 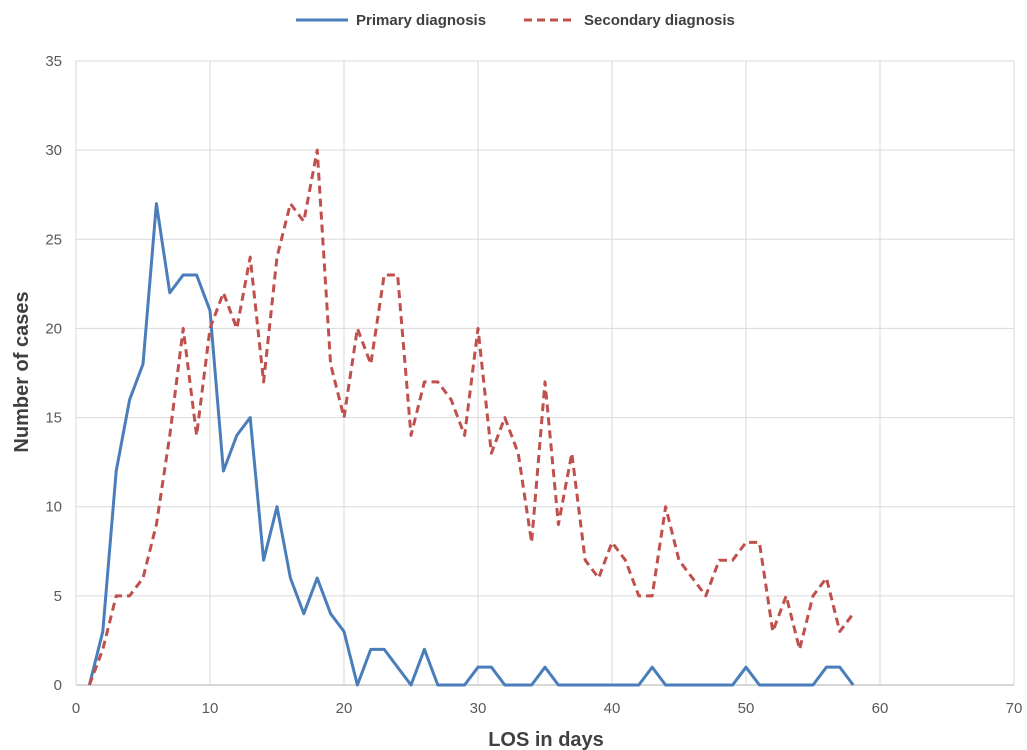 I want to click on legend-item-1: Secondary diagnosis, so click(x=629, y=20).